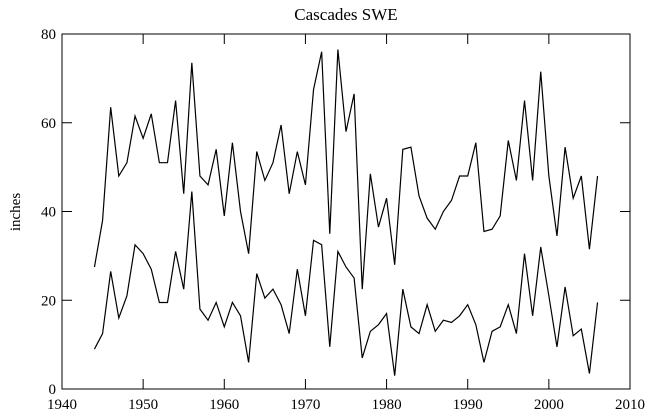 The height and width of the screenshot is (416, 655). Describe the element at coordinates (53, 390) in the screenshot. I see `y-tick-label: 0` at that location.